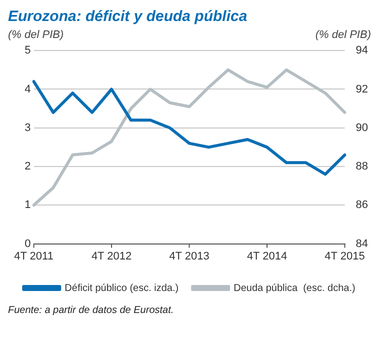 The height and width of the screenshot is (338, 379). Describe the element at coordinates (343, 35) in the screenshot. I see `y2-axis-title: (% del PIB)` at that location.